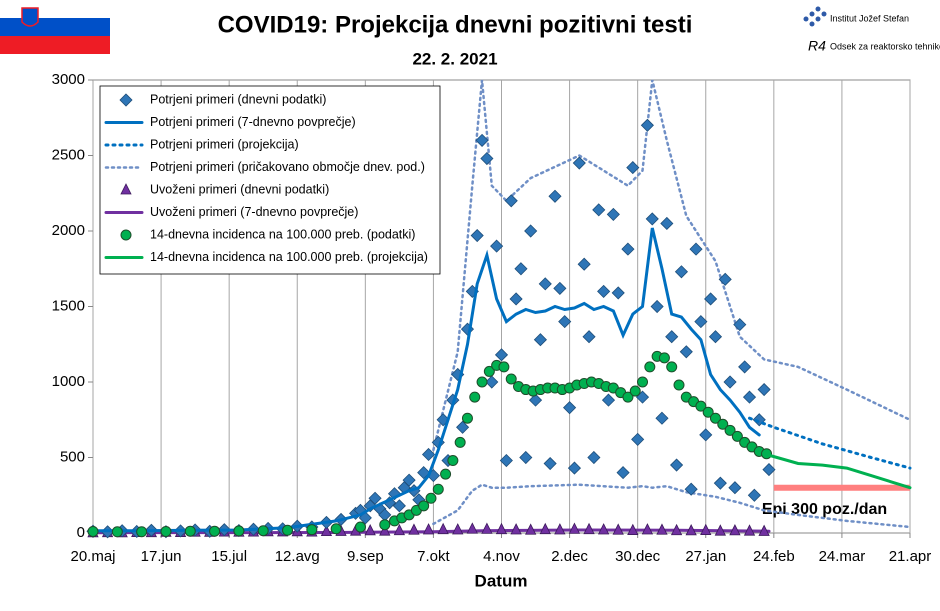  What do you see at coordinates (815, 16) in the screenshot?
I see `logo-dots` at bounding box center [815, 16].